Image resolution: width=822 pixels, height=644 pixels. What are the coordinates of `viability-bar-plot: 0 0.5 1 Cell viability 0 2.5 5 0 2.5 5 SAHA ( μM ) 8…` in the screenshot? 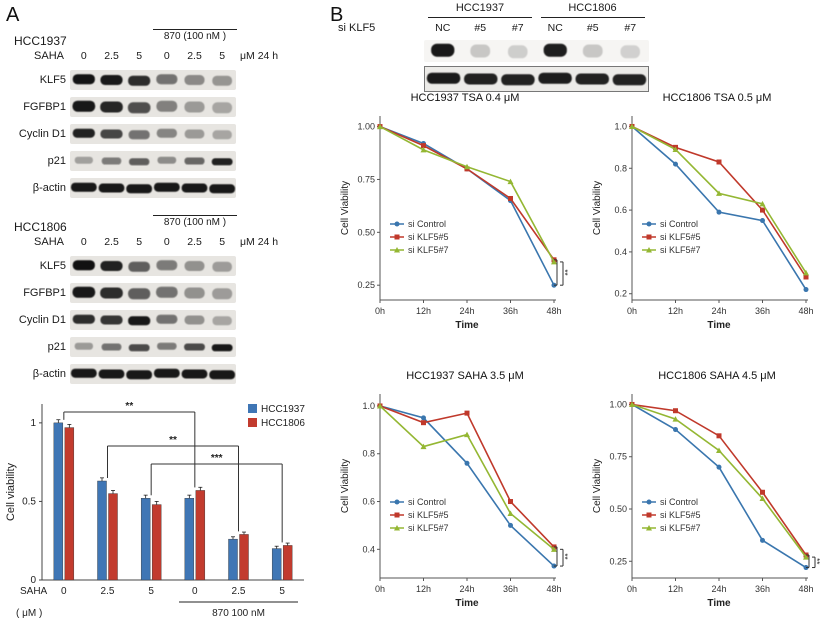 It's located at (155, 510).